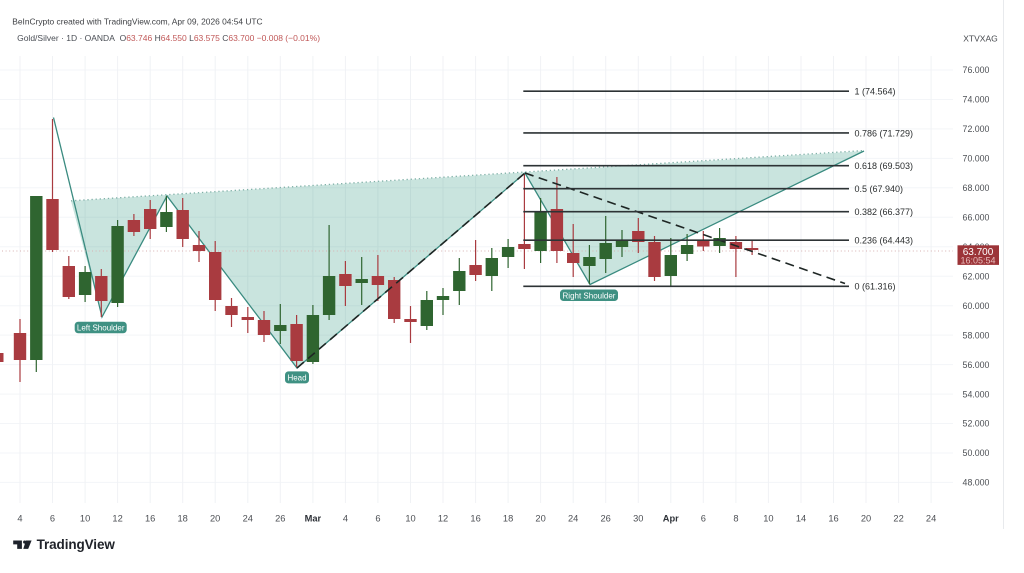  What do you see at coordinates (589, 295) in the screenshot?
I see `svg-text: Right Shoulder` at bounding box center [589, 295].